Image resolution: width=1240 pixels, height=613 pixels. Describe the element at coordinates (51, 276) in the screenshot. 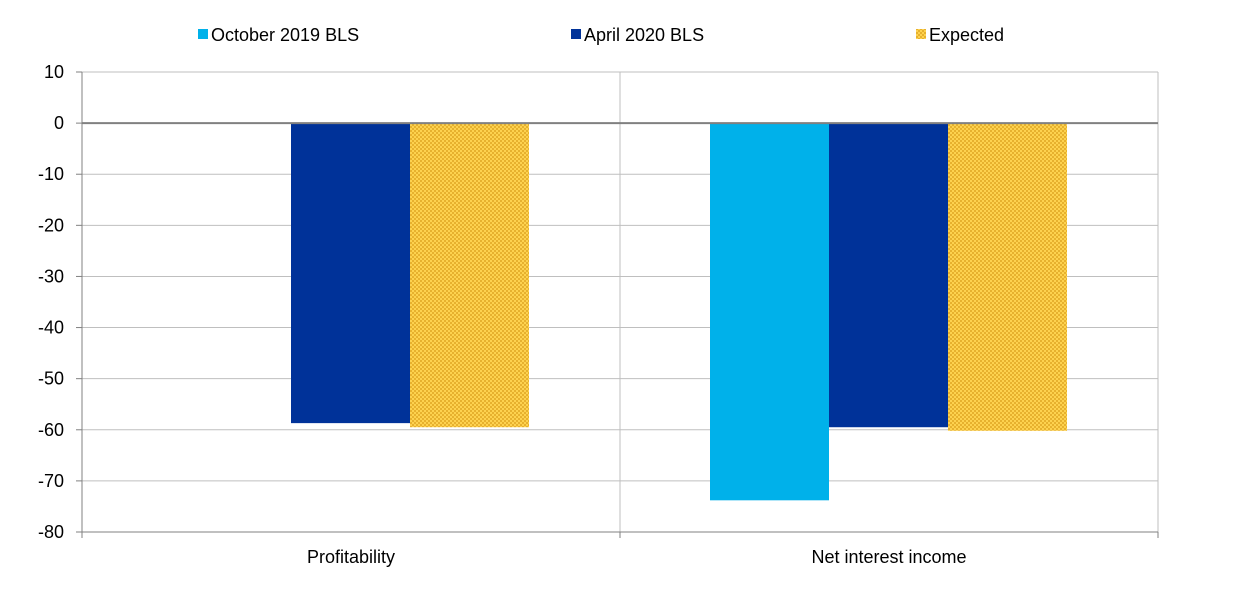

I see `y-tick-label: -30` at that location.